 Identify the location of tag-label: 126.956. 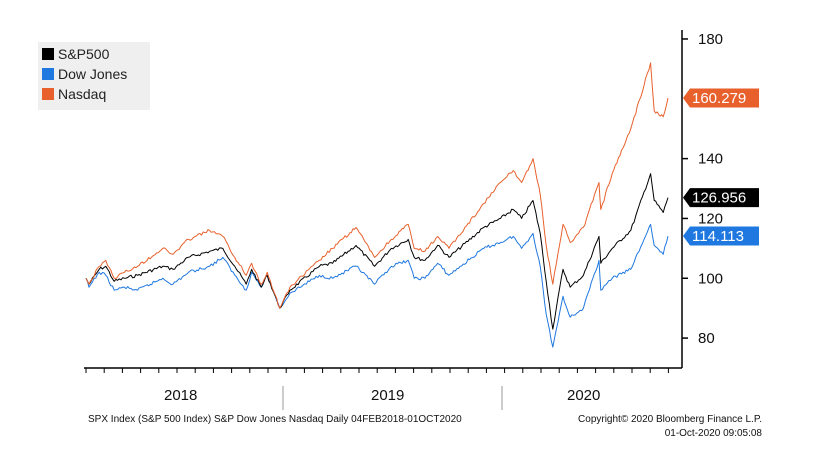
(719, 198).